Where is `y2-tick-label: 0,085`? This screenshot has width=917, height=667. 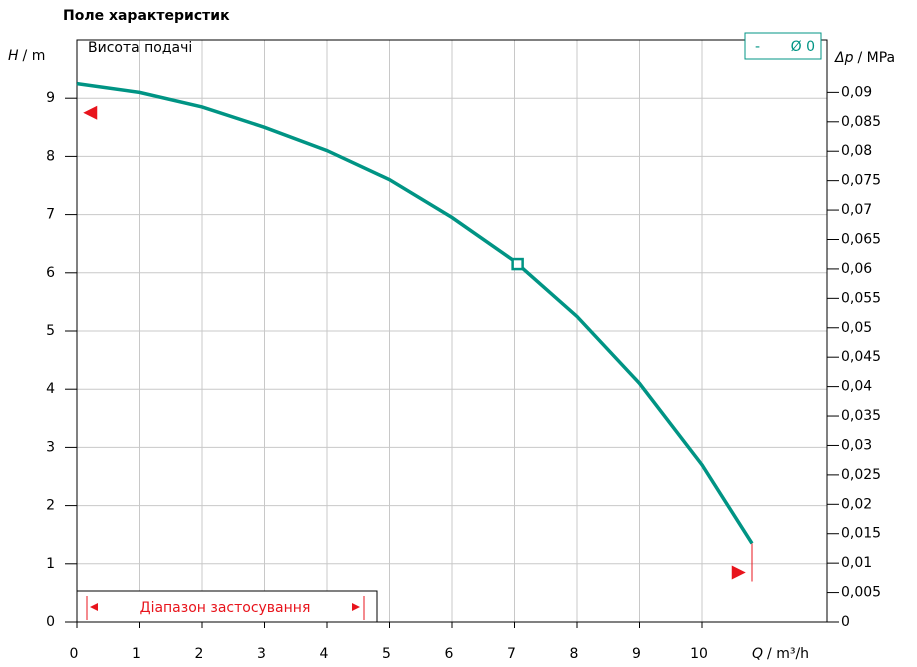
y2-tick-label: 0,085 is located at coordinates (861, 122).